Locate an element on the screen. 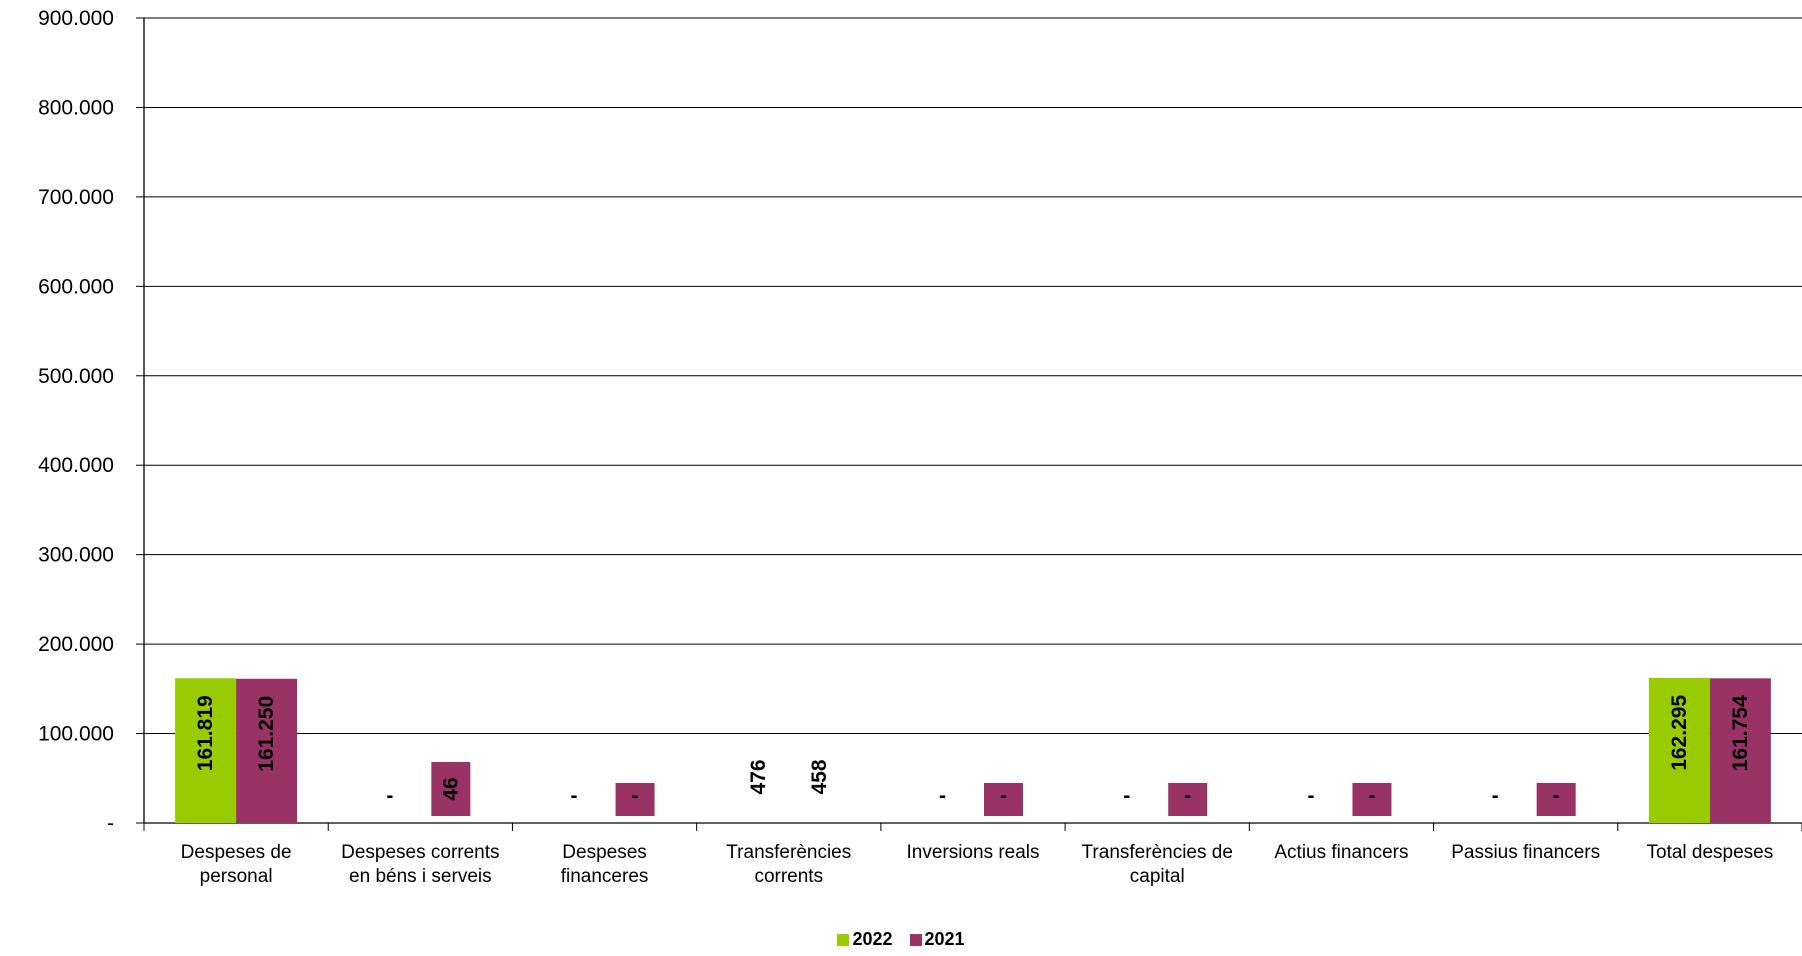 The height and width of the screenshot is (956, 1802). legend-label-2021: 2021 is located at coordinates (944, 939).